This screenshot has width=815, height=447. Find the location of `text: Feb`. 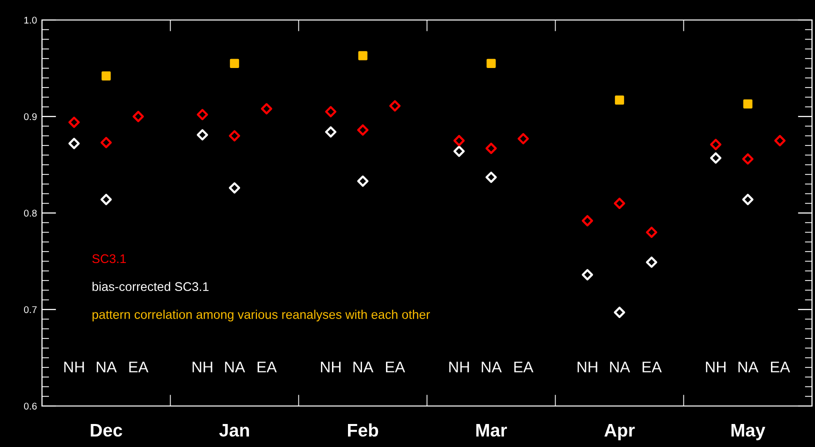

text: Feb is located at coordinates (363, 430).